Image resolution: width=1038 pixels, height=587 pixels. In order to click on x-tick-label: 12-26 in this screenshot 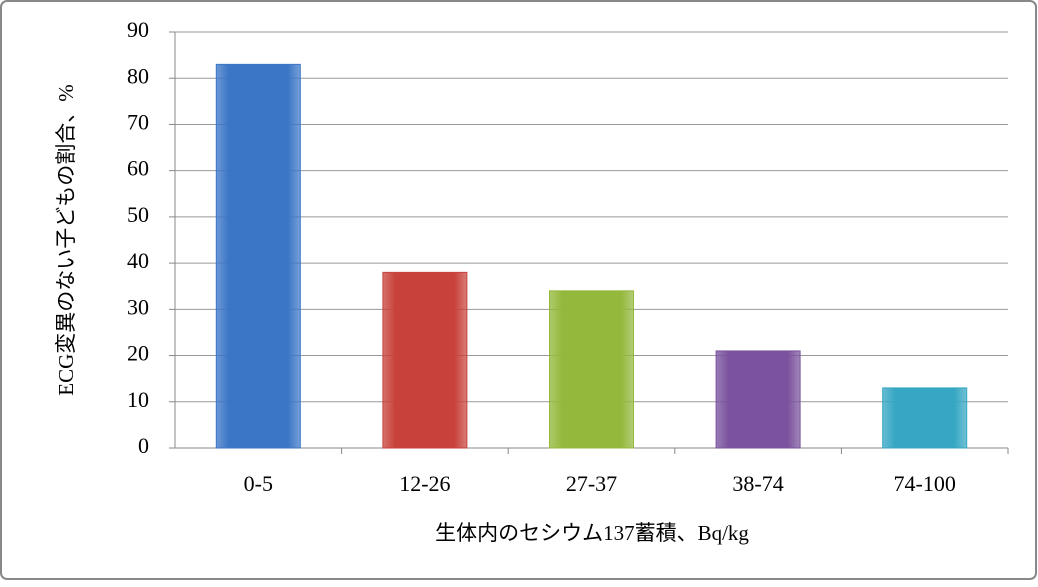, I will do `click(424, 483)`.